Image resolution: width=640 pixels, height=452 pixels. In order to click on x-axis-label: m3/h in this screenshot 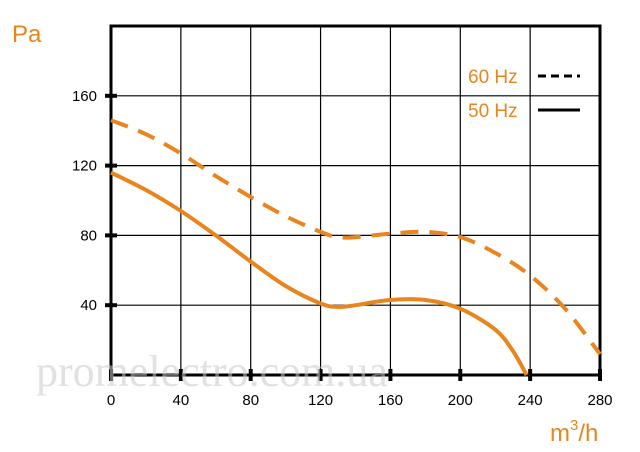, I will do `click(574, 432)`.